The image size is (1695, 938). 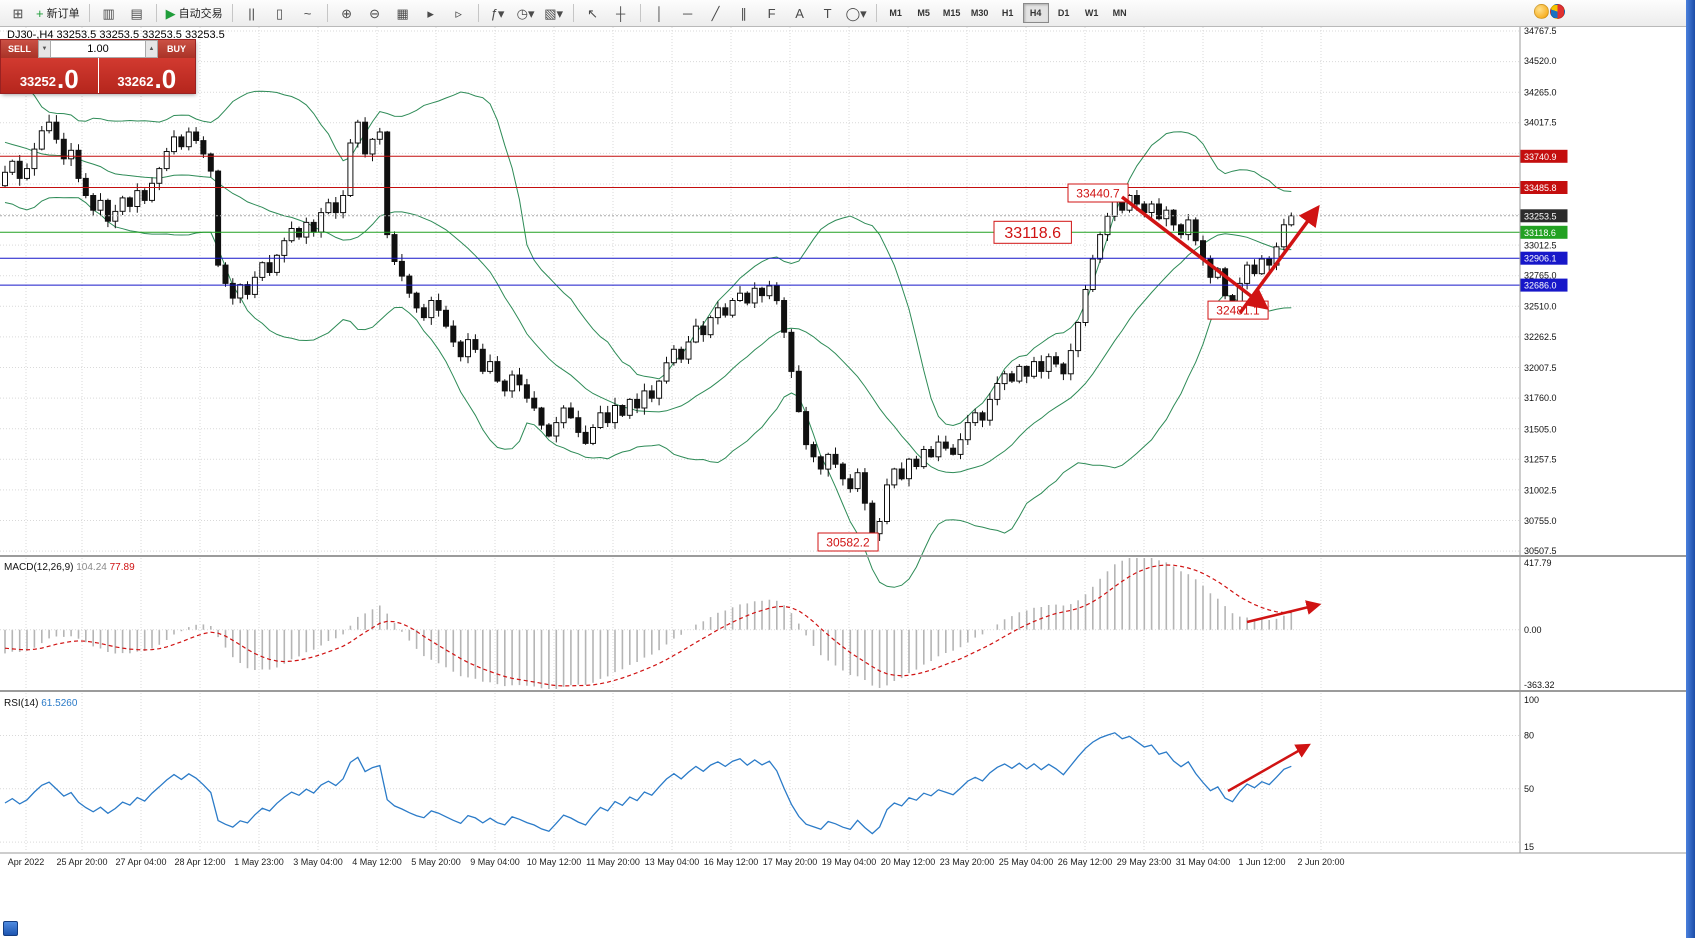 I want to click on auto-scroll-icon-glyph: ▸, so click(x=430, y=13).